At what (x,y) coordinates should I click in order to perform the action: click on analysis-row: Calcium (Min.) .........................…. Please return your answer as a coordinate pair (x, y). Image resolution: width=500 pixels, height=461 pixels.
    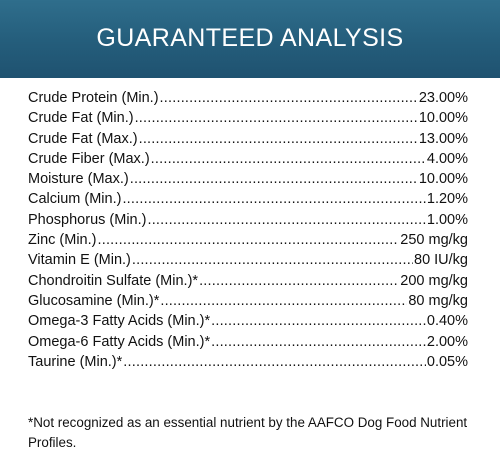
    Looking at the image, I should click on (248, 199).